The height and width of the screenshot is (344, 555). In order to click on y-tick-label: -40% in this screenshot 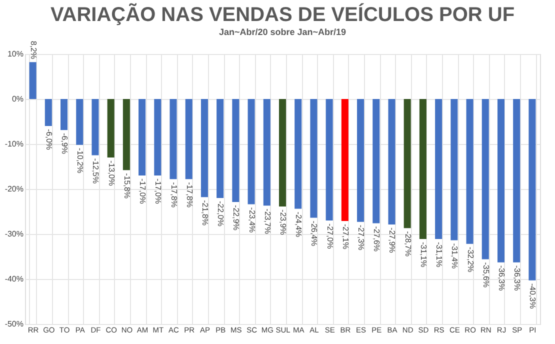, I will do `click(14, 279)`.